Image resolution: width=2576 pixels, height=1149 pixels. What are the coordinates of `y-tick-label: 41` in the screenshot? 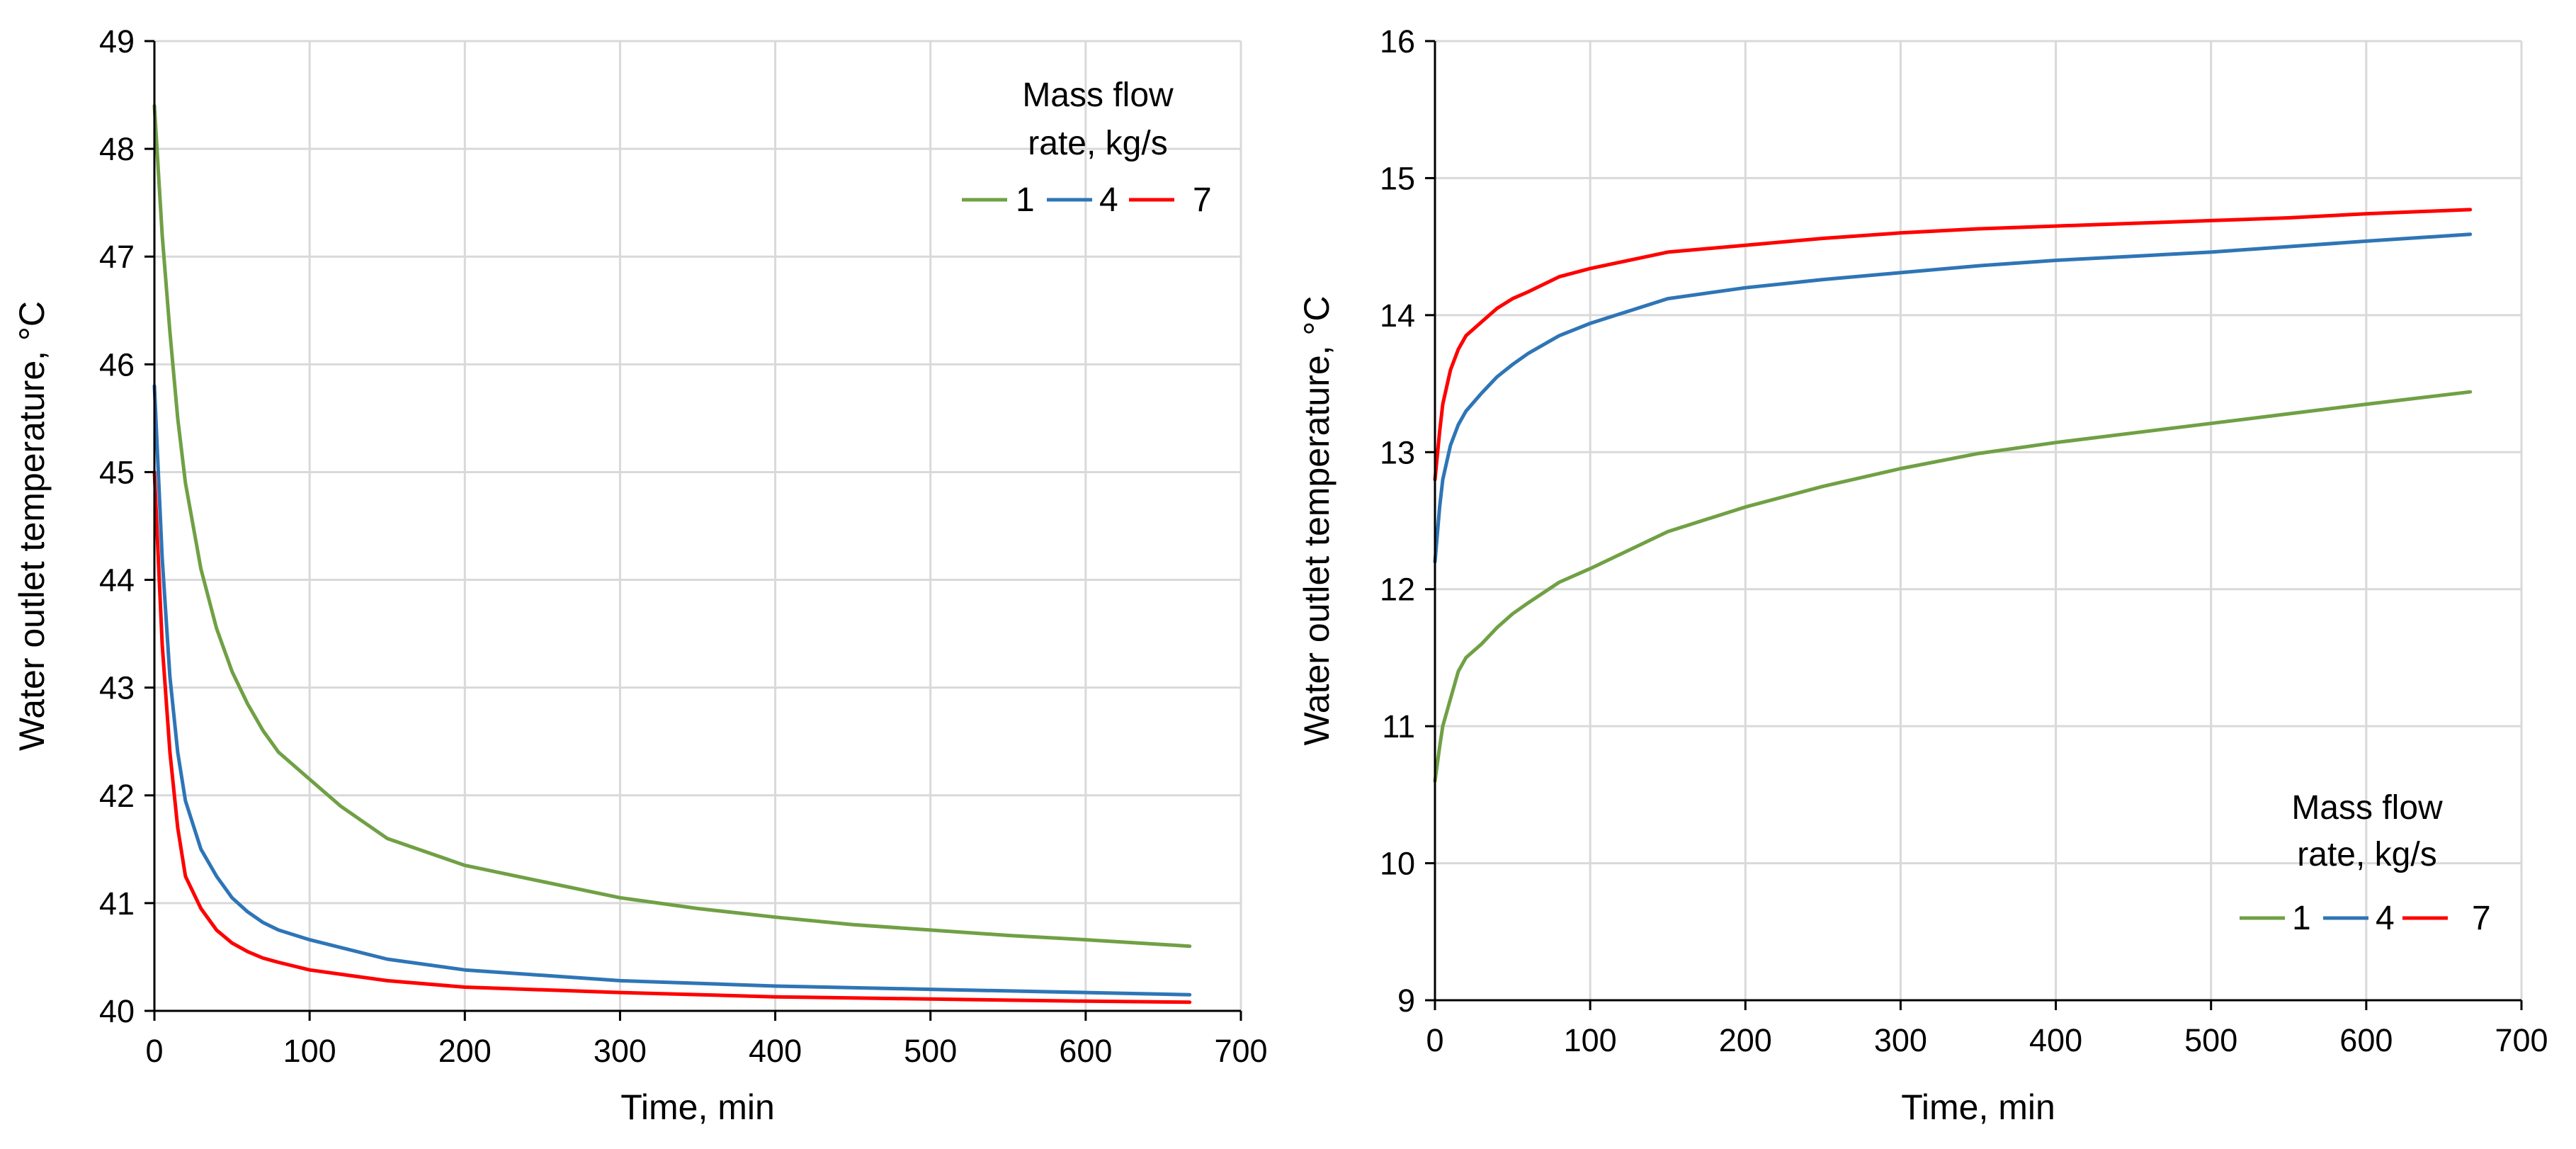 It's located at (117, 903).